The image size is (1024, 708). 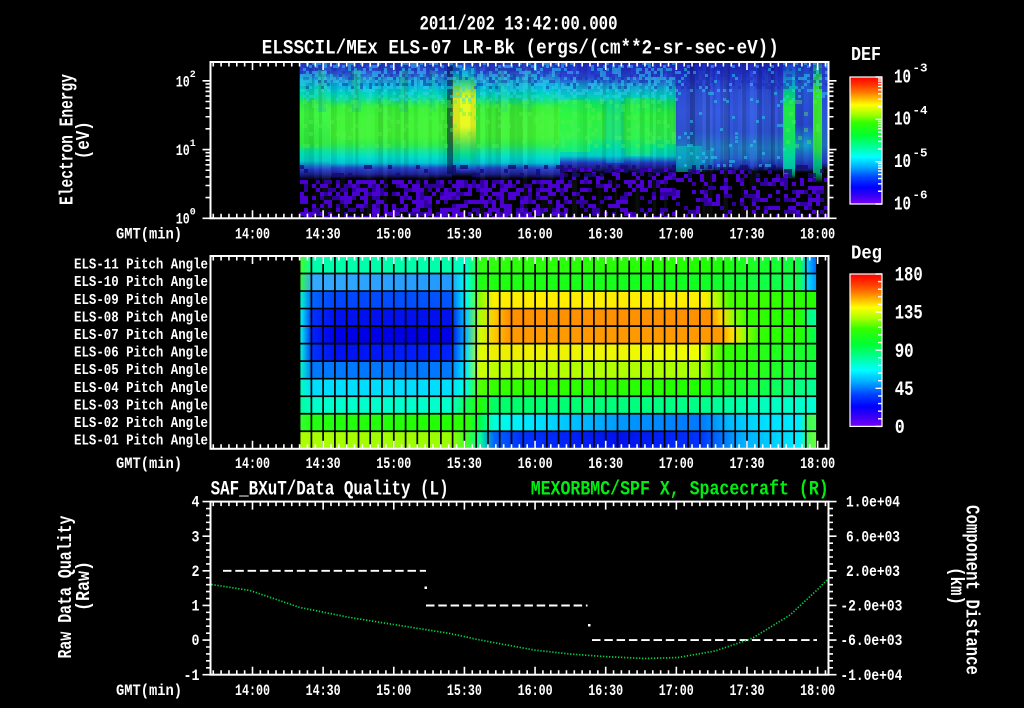 What do you see at coordinates (871, 641) in the screenshot?
I see `svg-text: -6.0e+03` at bounding box center [871, 641].